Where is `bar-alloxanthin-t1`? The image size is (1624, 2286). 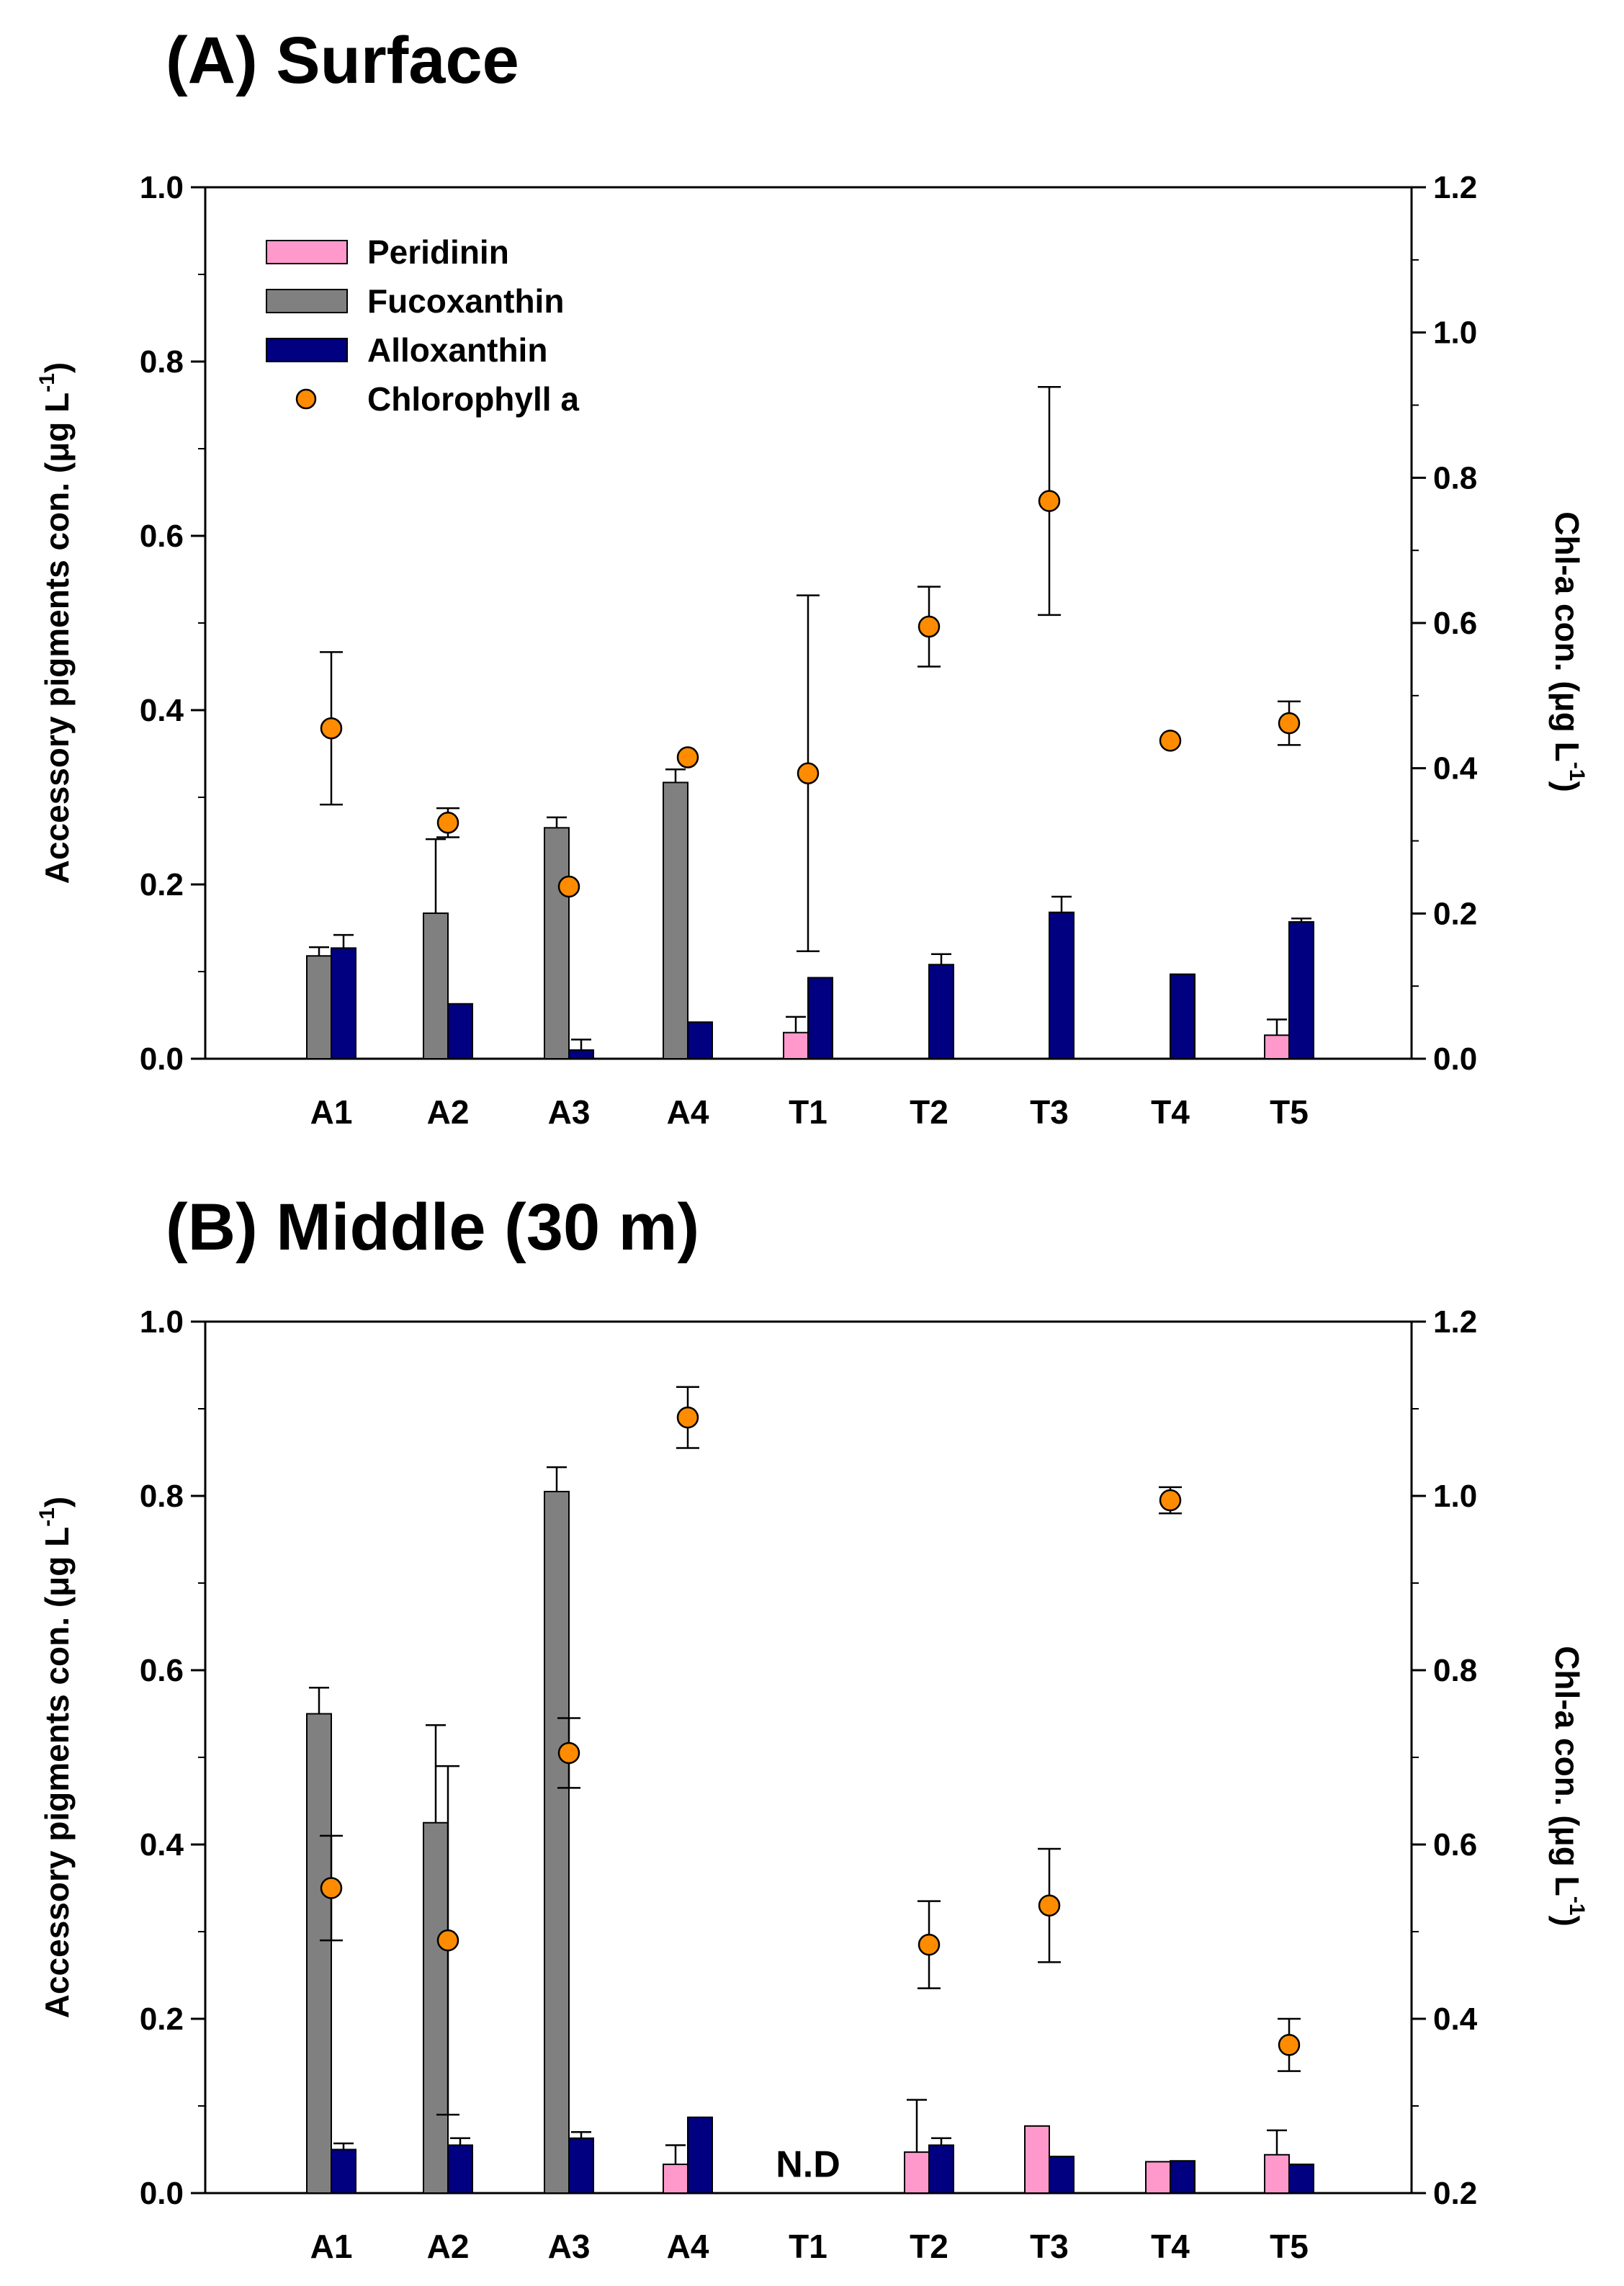 bar-alloxanthin-t1 is located at coordinates (820, 1018).